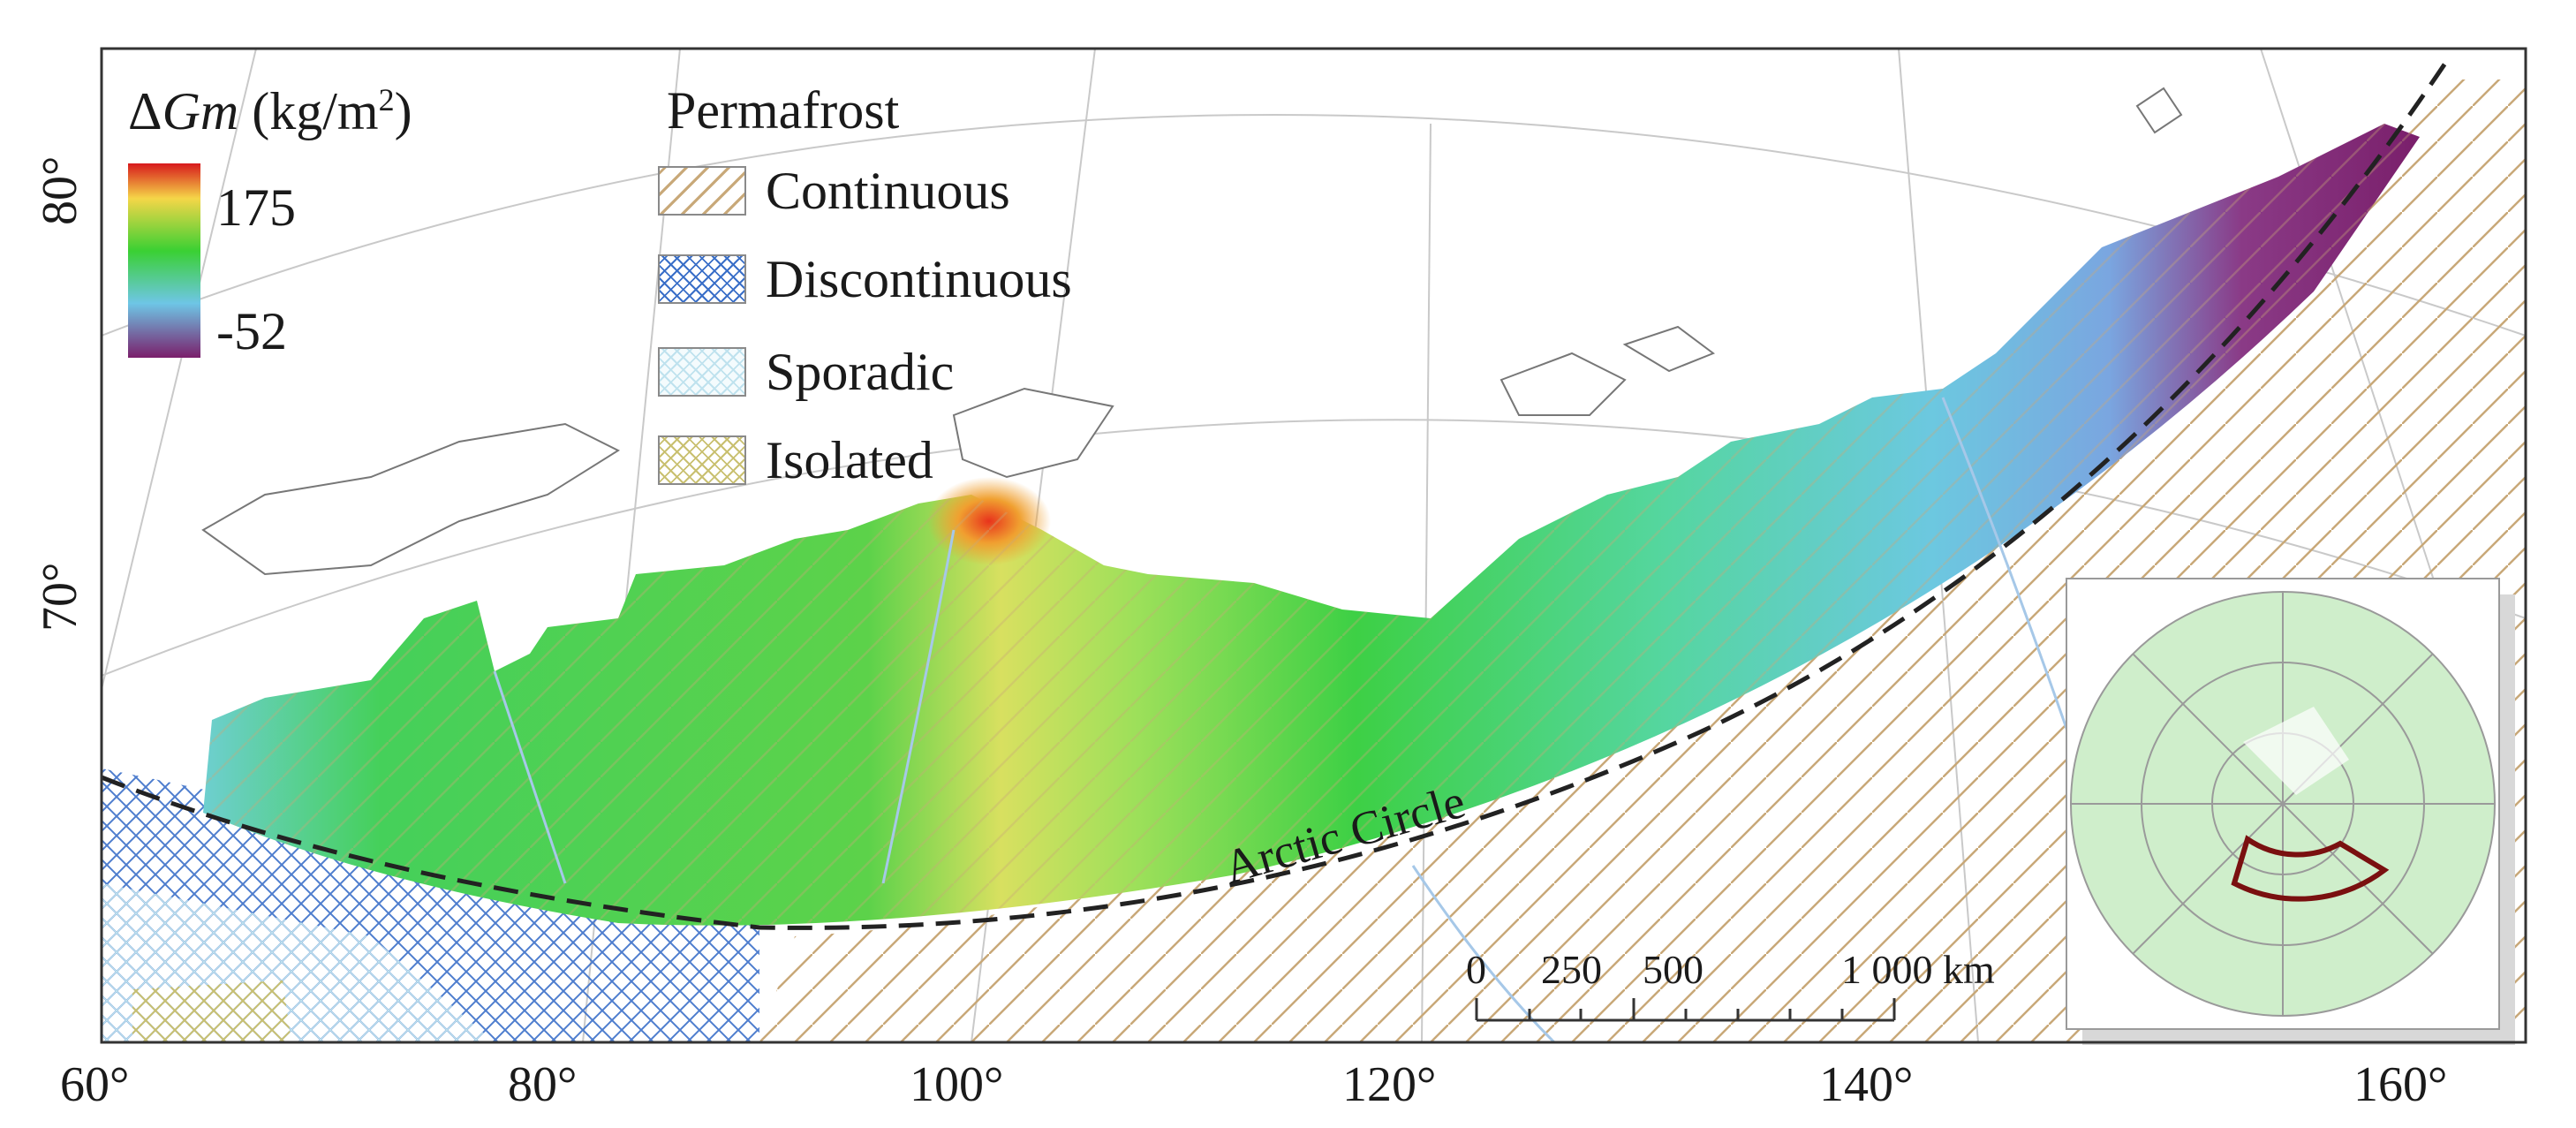 This screenshot has width=2576, height=1128. I want to click on legend-item-discontinuous: Discontinuous, so click(865, 279).